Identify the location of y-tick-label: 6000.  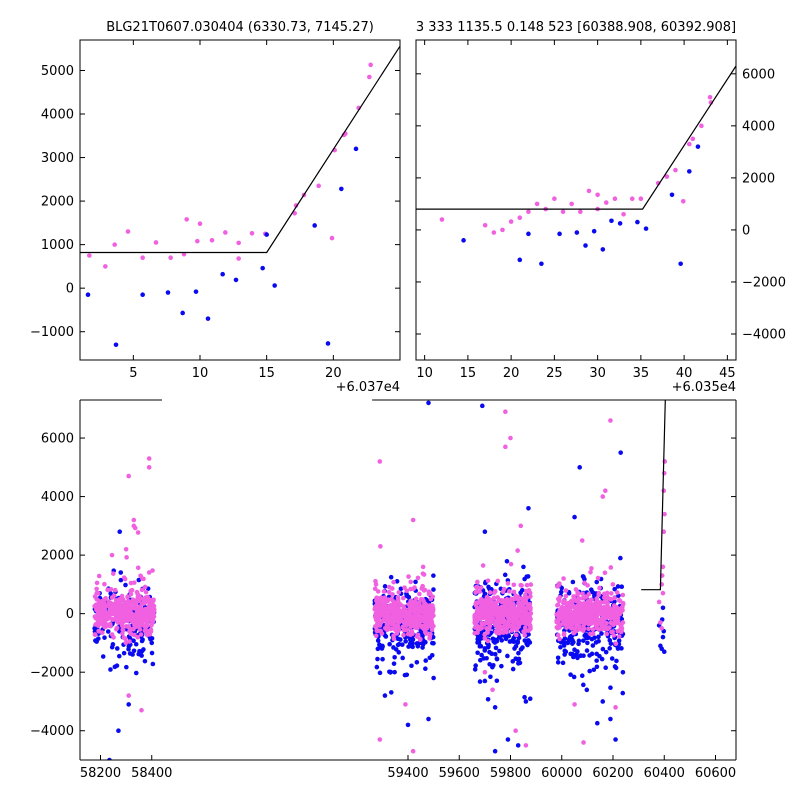
(57, 439).